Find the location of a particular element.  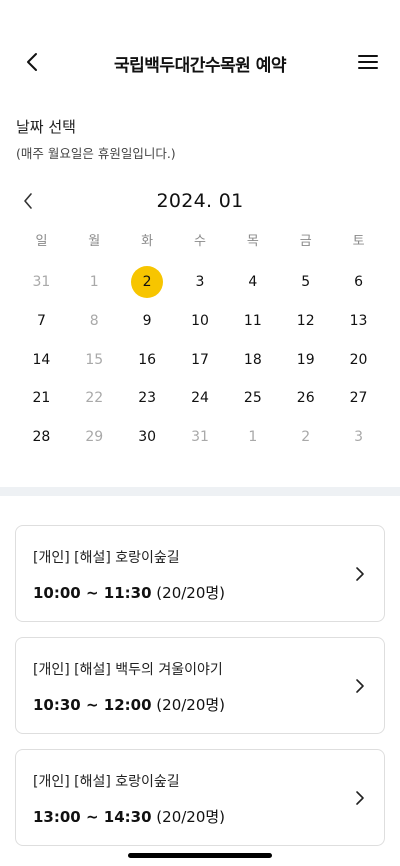

day-number: 31 is located at coordinates (41, 282).